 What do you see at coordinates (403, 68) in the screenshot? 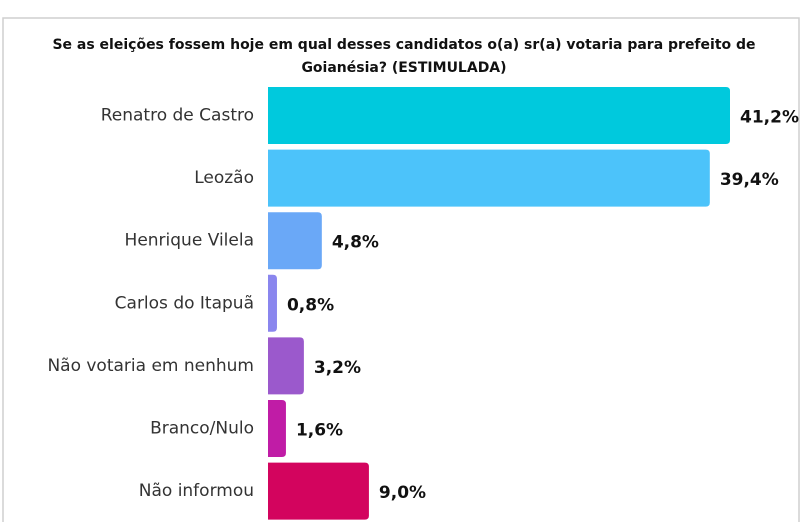
I see `chart-title: Goianésia? (ESTIMULADA)` at bounding box center [403, 68].